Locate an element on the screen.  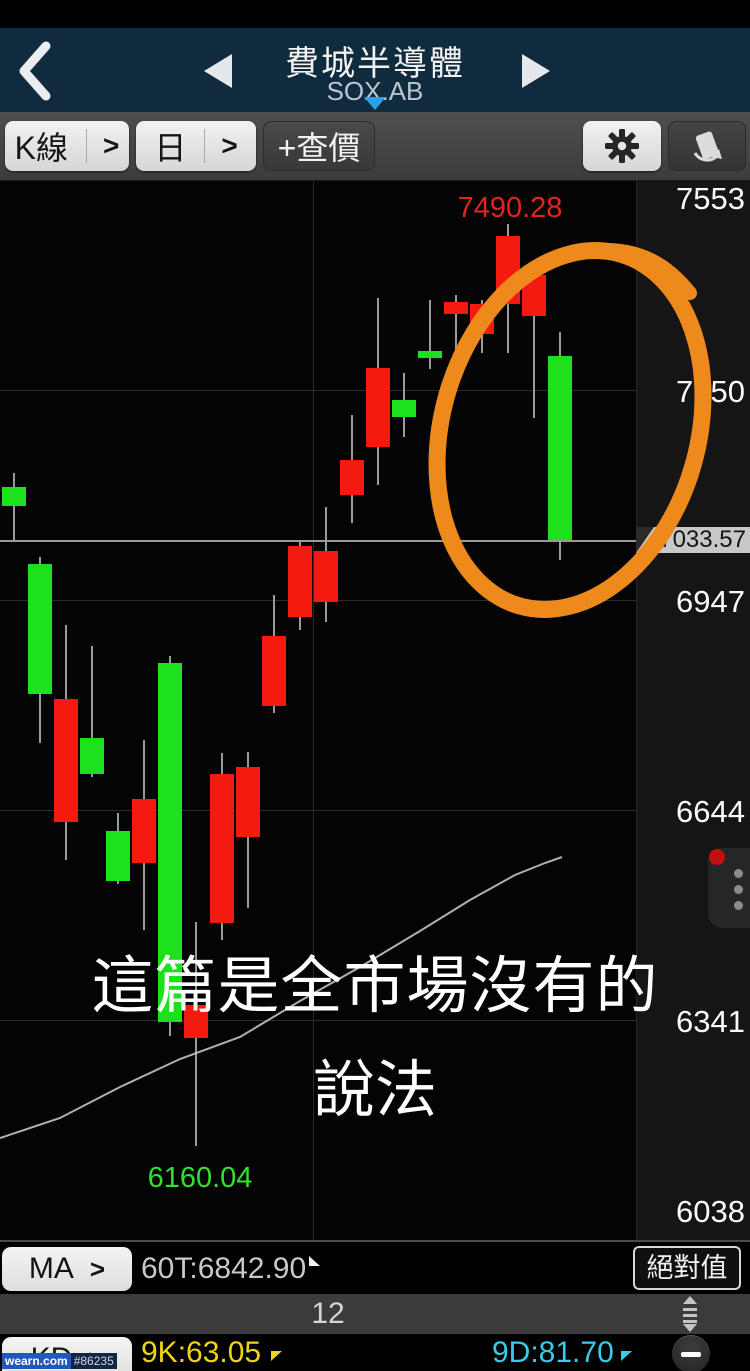
notification-red-dot is located at coordinates (717, 857).